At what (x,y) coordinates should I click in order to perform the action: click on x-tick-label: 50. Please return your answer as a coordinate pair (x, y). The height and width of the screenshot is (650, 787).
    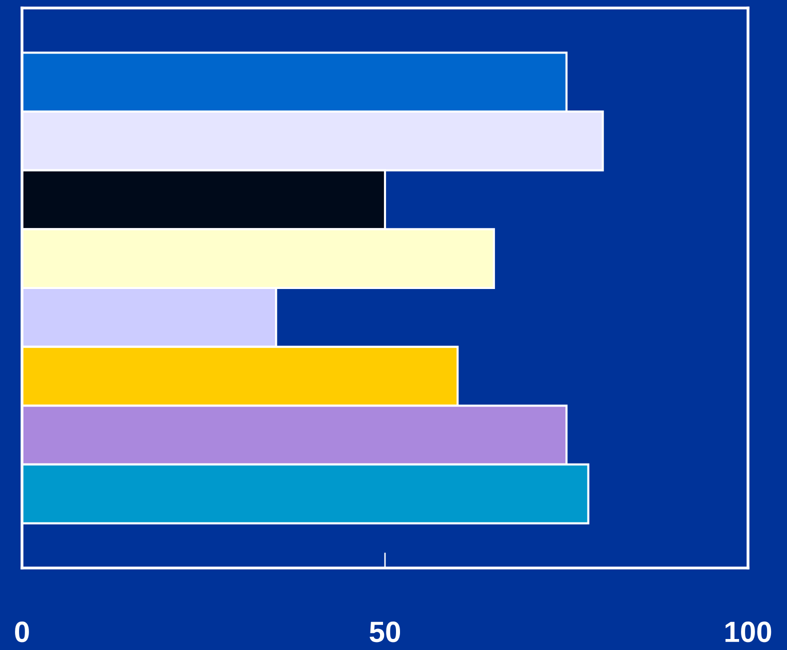
    Looking at the image, I should click on (385, 632).